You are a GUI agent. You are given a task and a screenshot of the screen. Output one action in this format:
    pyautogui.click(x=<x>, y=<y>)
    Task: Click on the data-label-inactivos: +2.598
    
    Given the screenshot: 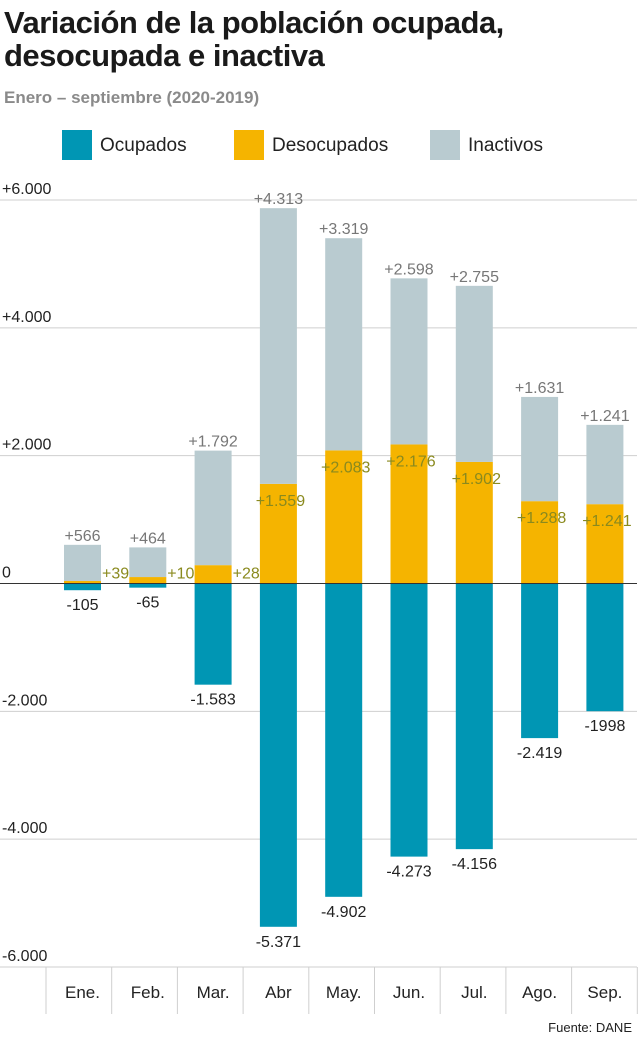 What is the action you would take?
    pyautogui.click(x=408, y=269)
    